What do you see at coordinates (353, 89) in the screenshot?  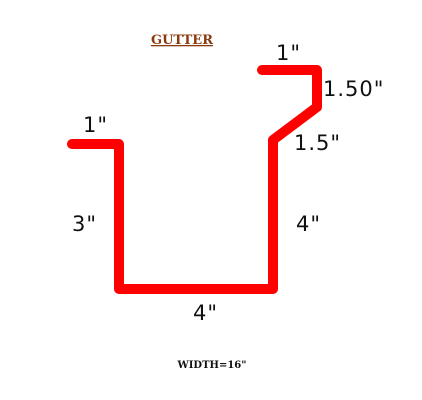 I see `upper-vertical-label: 1.50"` at bounding box center [353, 89].